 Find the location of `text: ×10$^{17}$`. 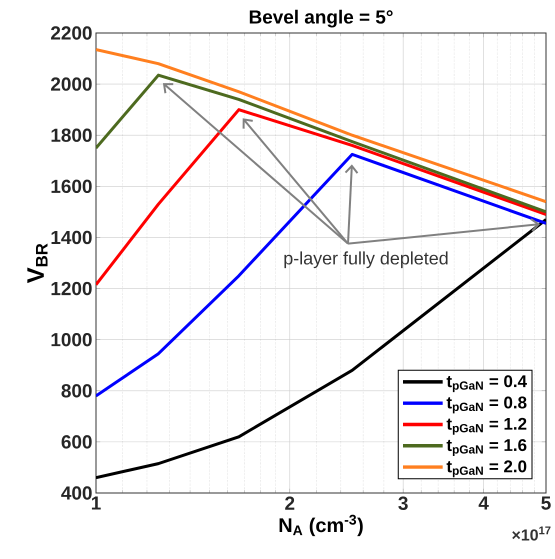

text: ×10$^{17}$ is located at coordinates (531, 533).